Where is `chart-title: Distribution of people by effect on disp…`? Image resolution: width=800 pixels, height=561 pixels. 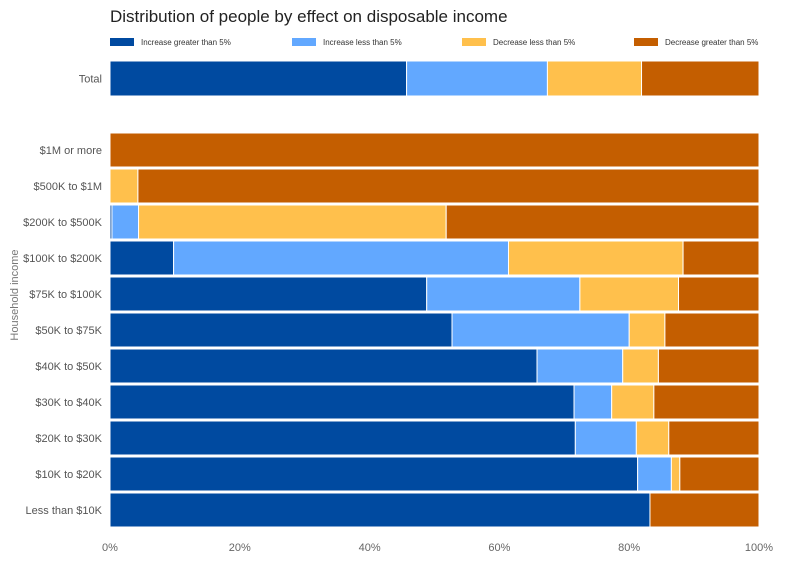 chart-title: Distribution of people by effect on disp… is located at coordinates (309, 16).